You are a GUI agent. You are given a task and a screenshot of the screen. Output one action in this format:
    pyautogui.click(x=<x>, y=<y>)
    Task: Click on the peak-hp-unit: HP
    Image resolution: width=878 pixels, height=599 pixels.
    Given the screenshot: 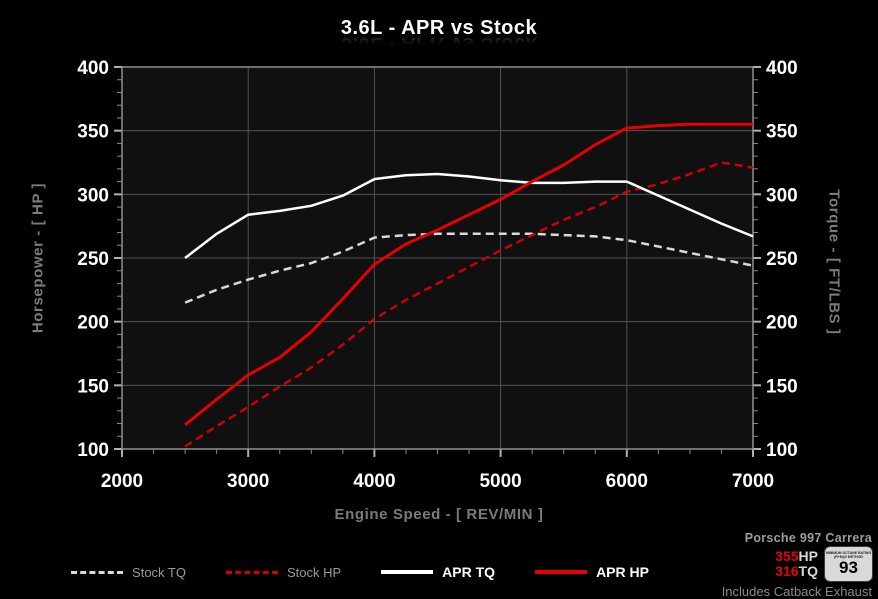 What is the action you would take?
    pyautogui.click(x=808, y=556)
    